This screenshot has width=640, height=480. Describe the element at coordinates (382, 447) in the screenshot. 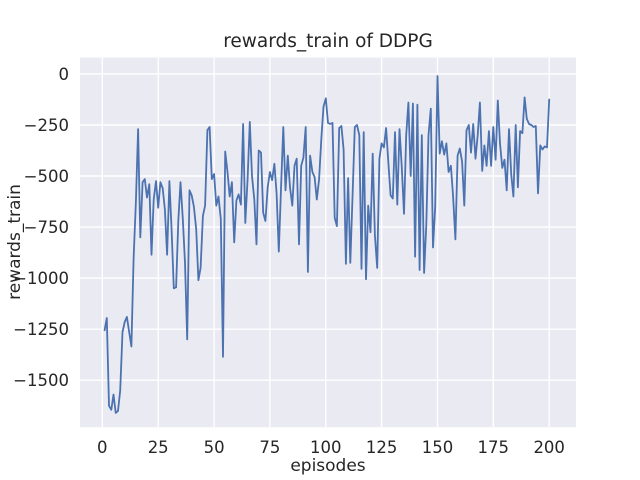

I see `x-tick-label: 125` at that location.